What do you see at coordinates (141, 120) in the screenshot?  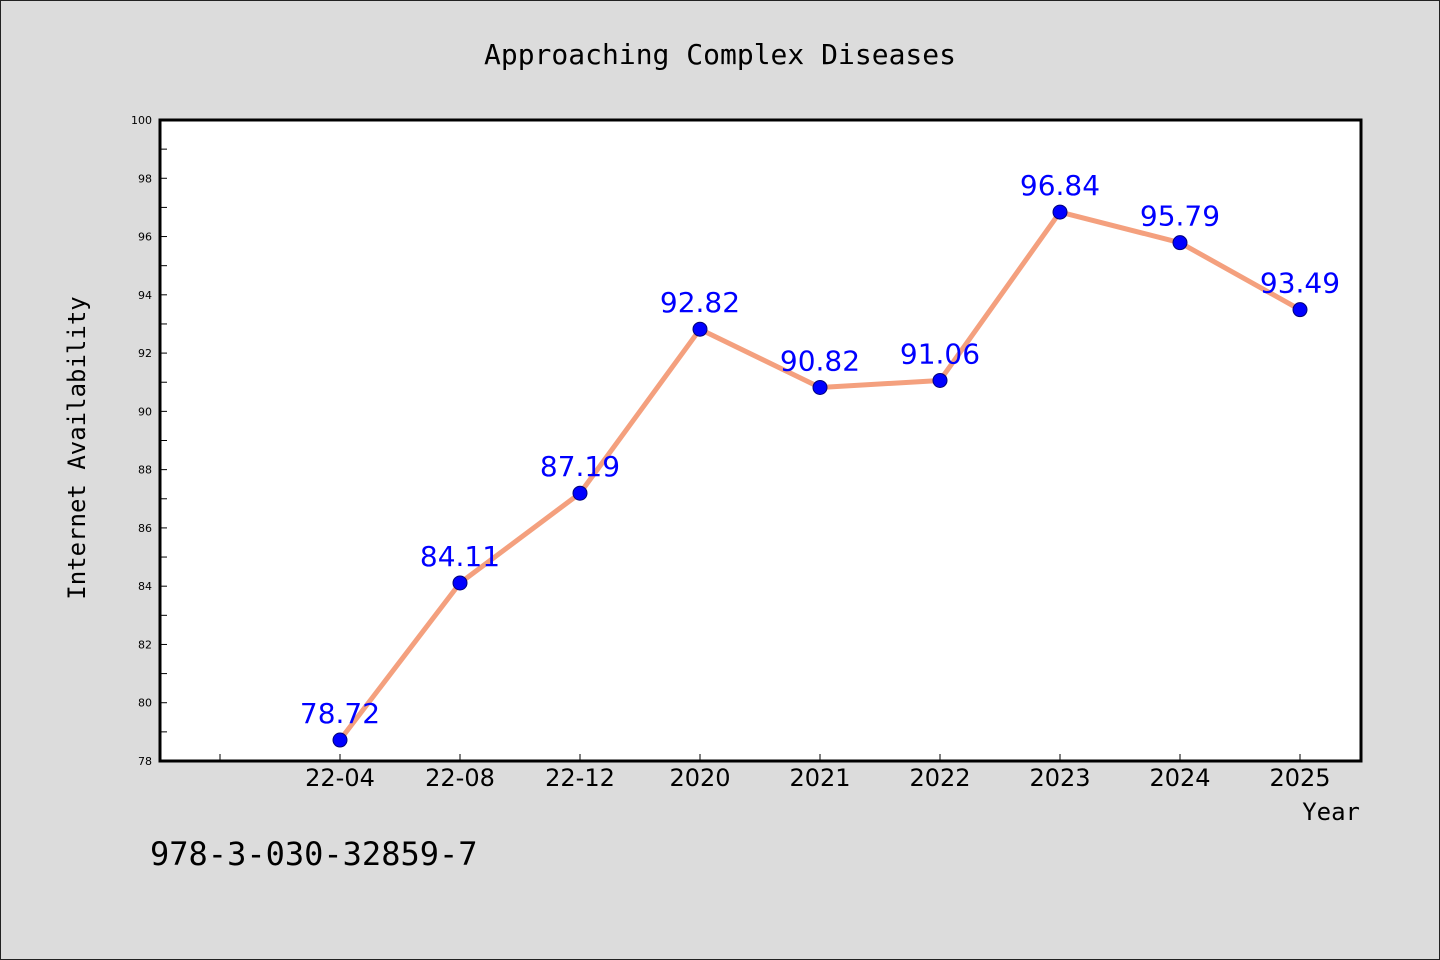 I see `y-tick-label: 100` at bounding box center [141, 120].